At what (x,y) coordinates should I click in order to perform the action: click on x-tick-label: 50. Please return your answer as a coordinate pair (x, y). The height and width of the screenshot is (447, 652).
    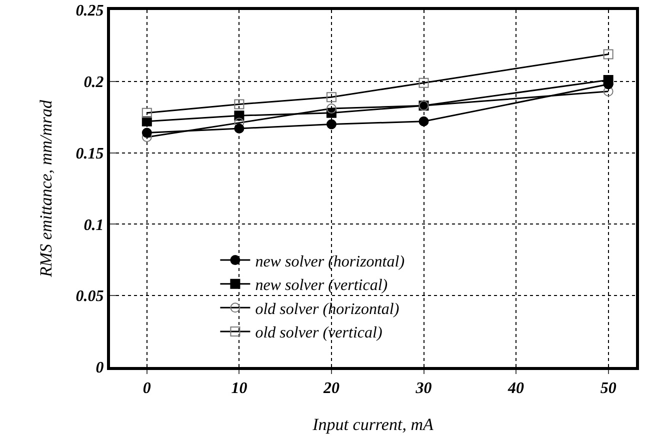
    Looking at the image, I should click on (608, 389).